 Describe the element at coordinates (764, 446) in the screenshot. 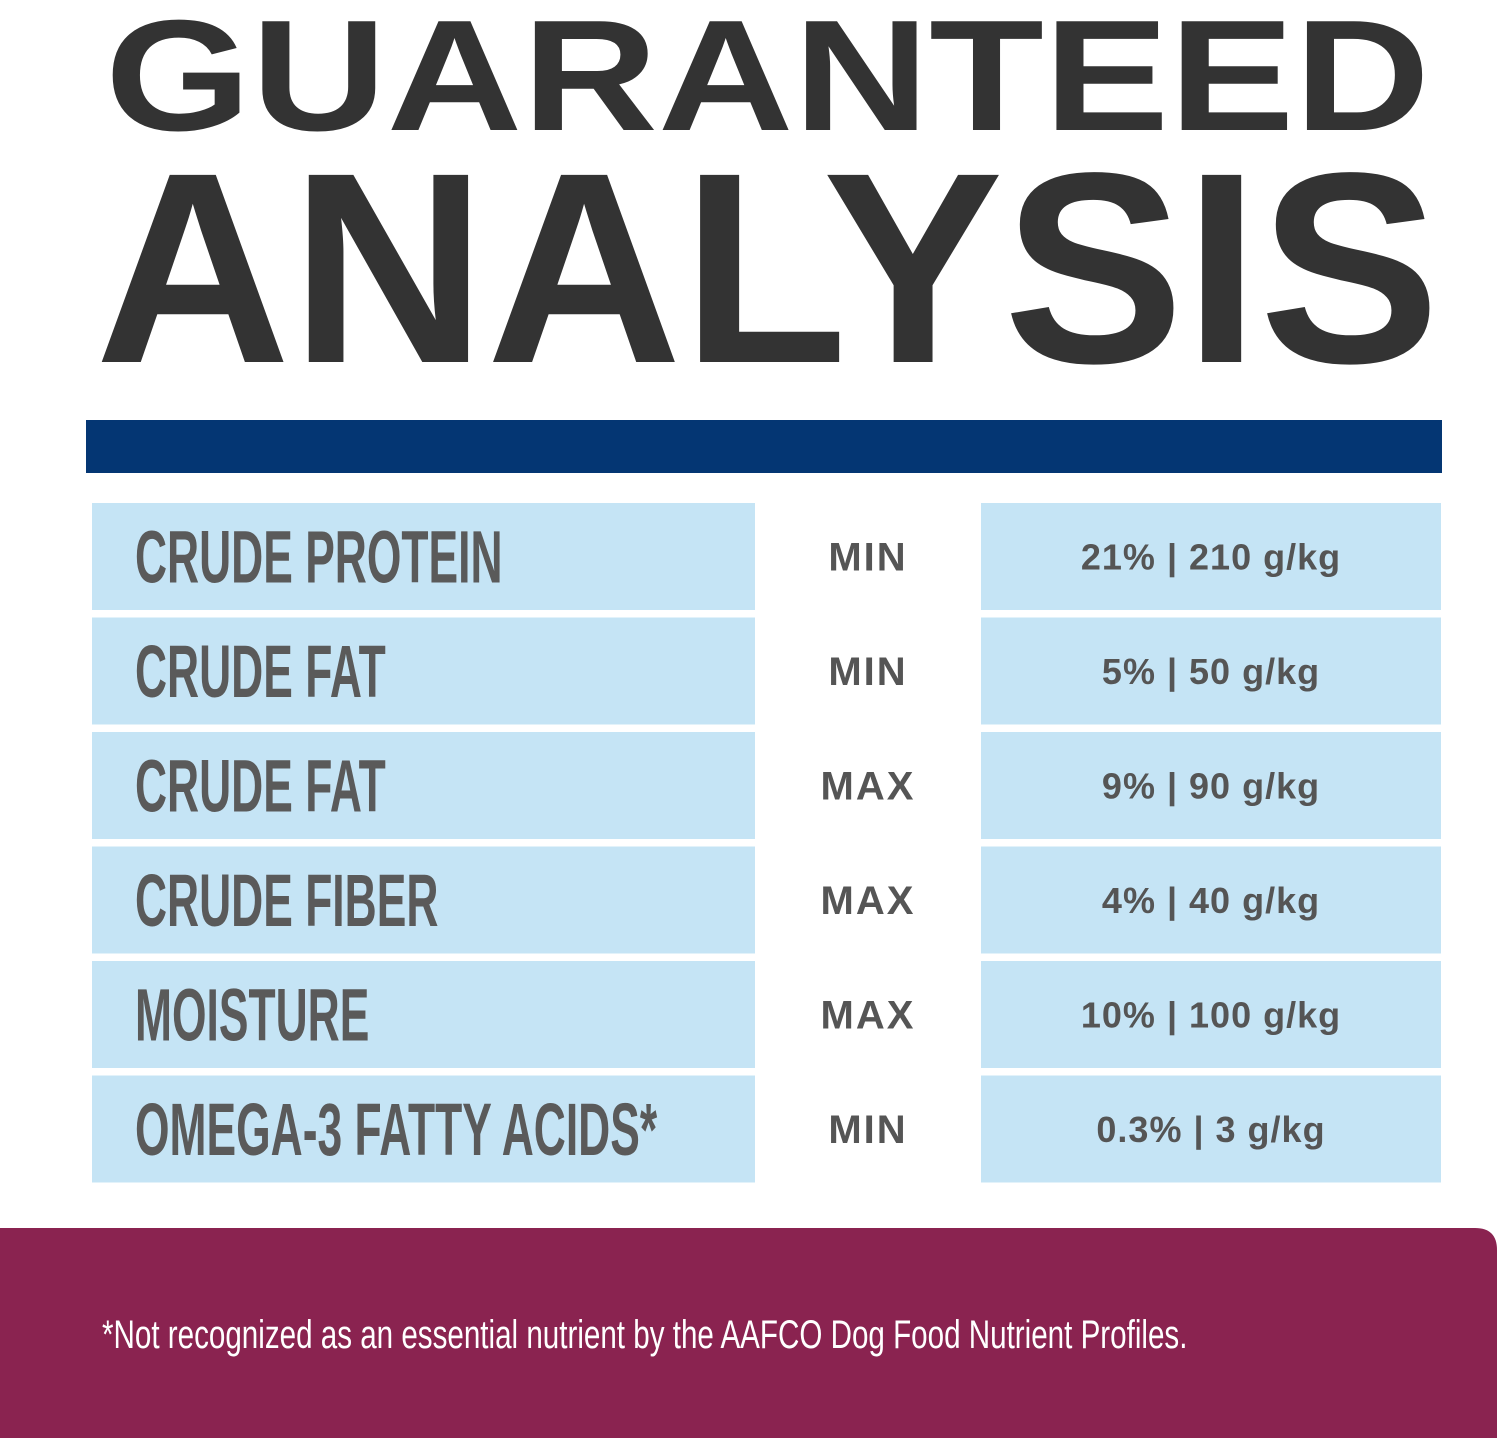

I see `divider-bar` at that location.